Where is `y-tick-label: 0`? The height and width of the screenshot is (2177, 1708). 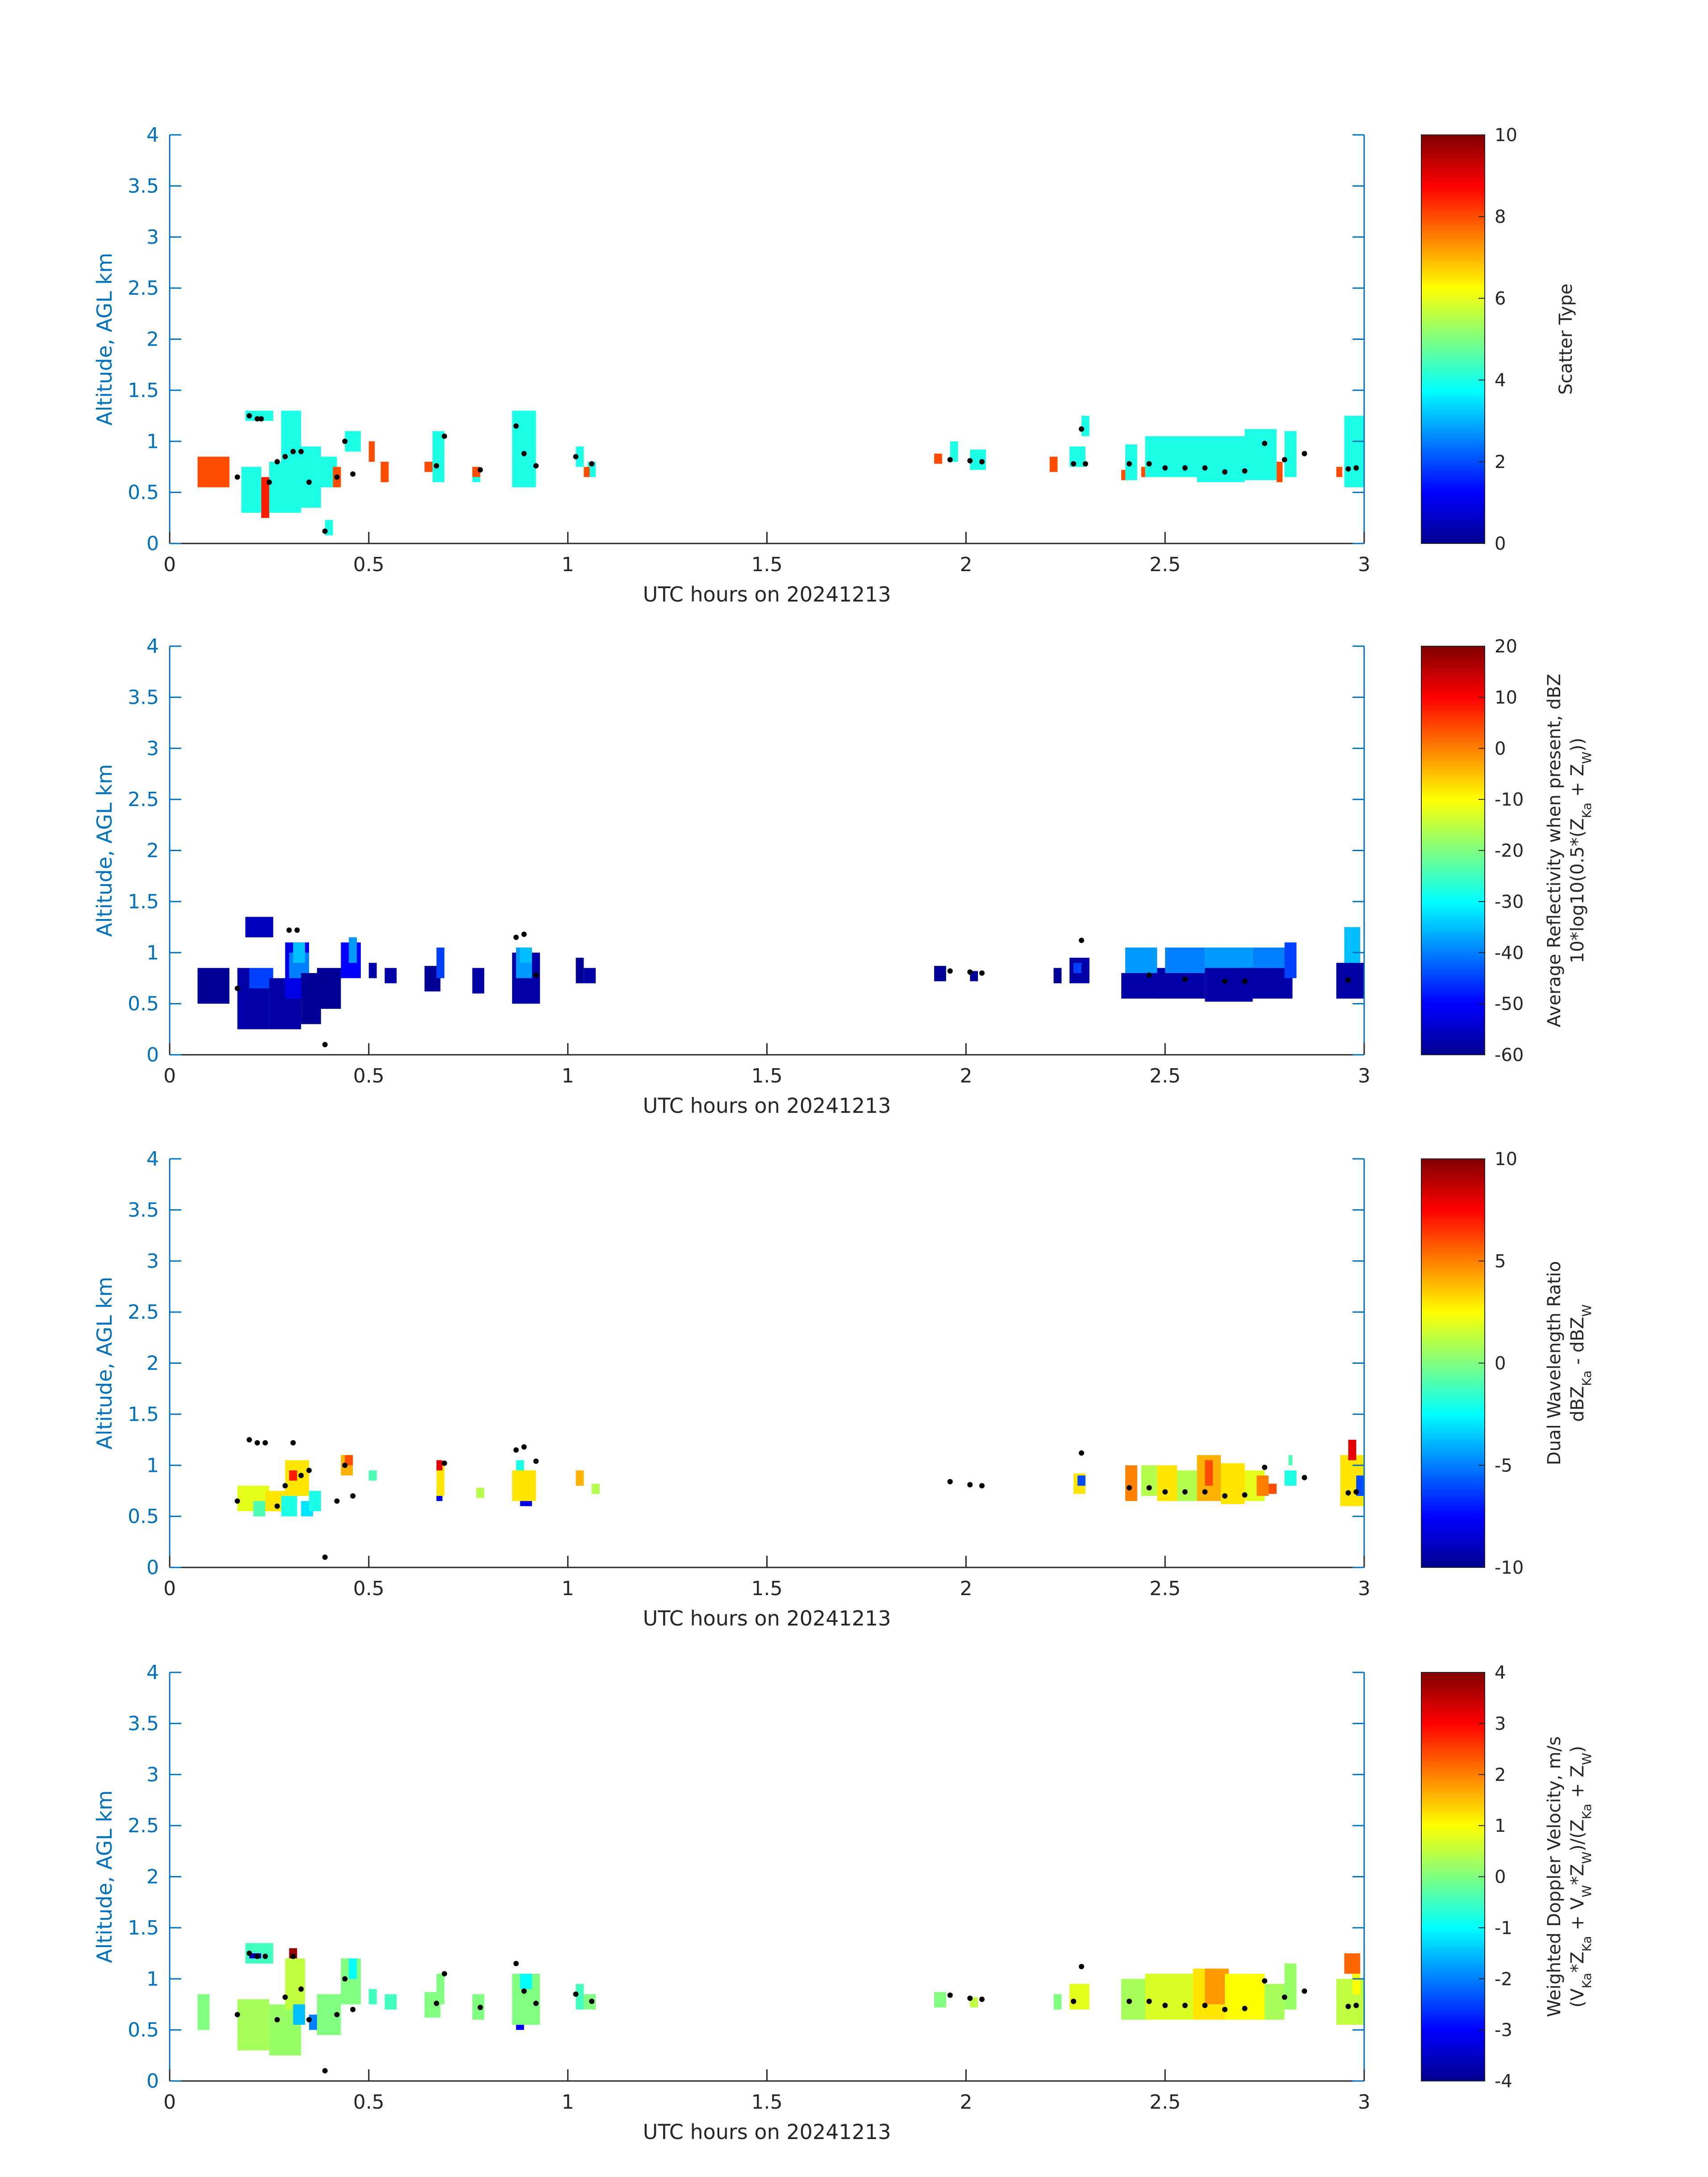 y-tick-label: 0 is located at coordinates (152, 1055).